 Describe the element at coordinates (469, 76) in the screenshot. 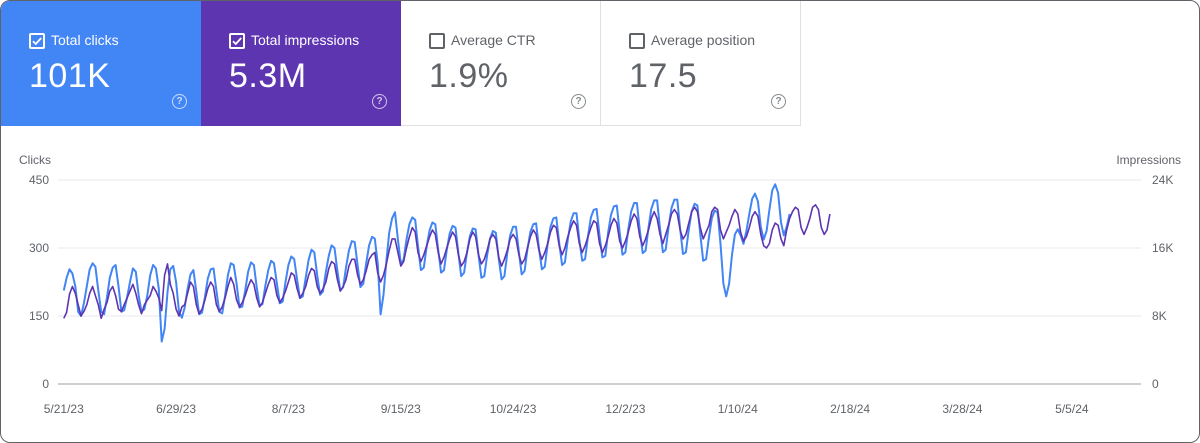

I see `average-ctr-value: 1.9%` at that location.